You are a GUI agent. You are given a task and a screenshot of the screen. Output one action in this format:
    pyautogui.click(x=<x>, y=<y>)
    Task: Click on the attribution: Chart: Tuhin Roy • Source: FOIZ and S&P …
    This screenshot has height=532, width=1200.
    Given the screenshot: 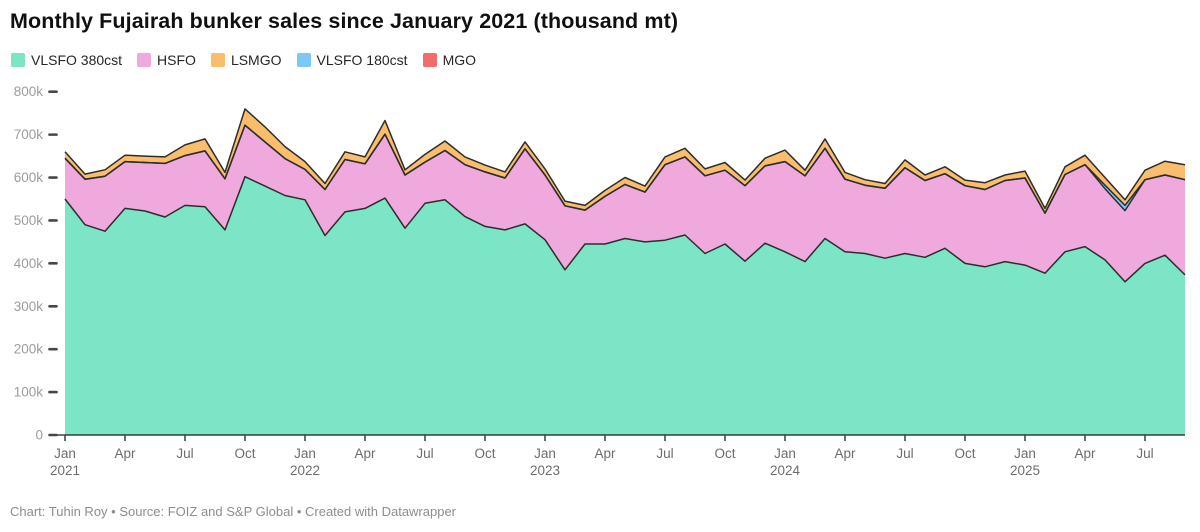 What is the action you would take?
    pyautogui.click(x=233, y=511)
    